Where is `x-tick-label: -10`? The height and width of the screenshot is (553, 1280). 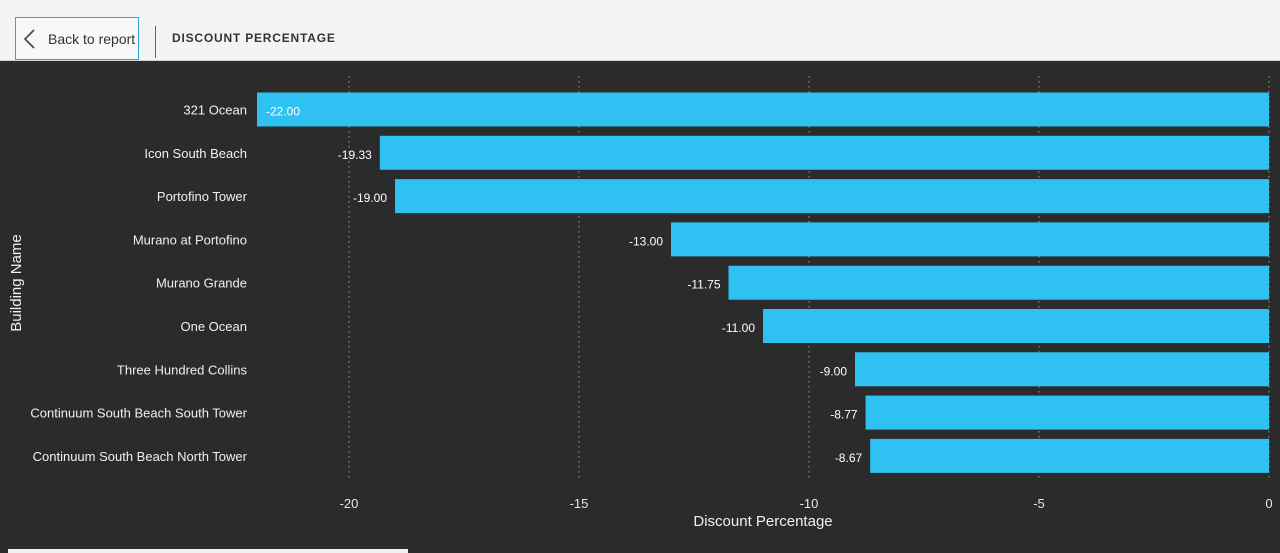 x-tick-label: -10 is located at coordinates (809, 503).